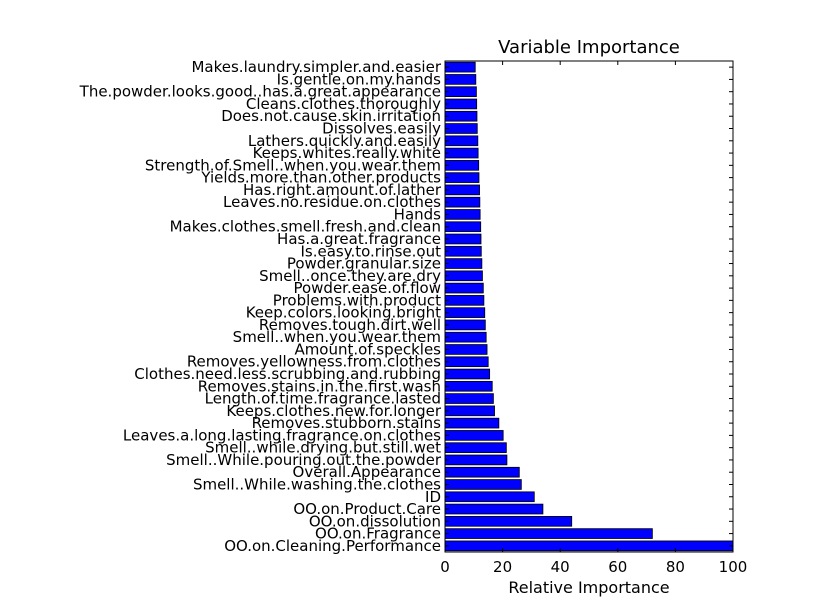 Image resolution: width=815 pixels, height=615 pixels. What do you see at coordinates (417, 214) in the screenshot?
I see `y-tick-label: Hands` at bounding box center [417, 214].